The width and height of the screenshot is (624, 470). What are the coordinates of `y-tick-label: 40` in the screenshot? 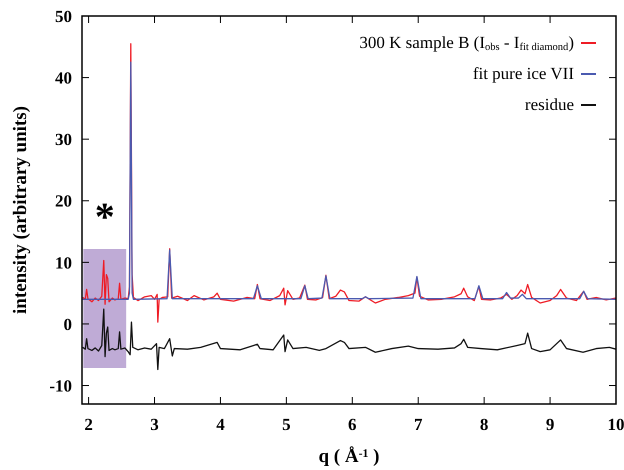 It's located at (63, 78).